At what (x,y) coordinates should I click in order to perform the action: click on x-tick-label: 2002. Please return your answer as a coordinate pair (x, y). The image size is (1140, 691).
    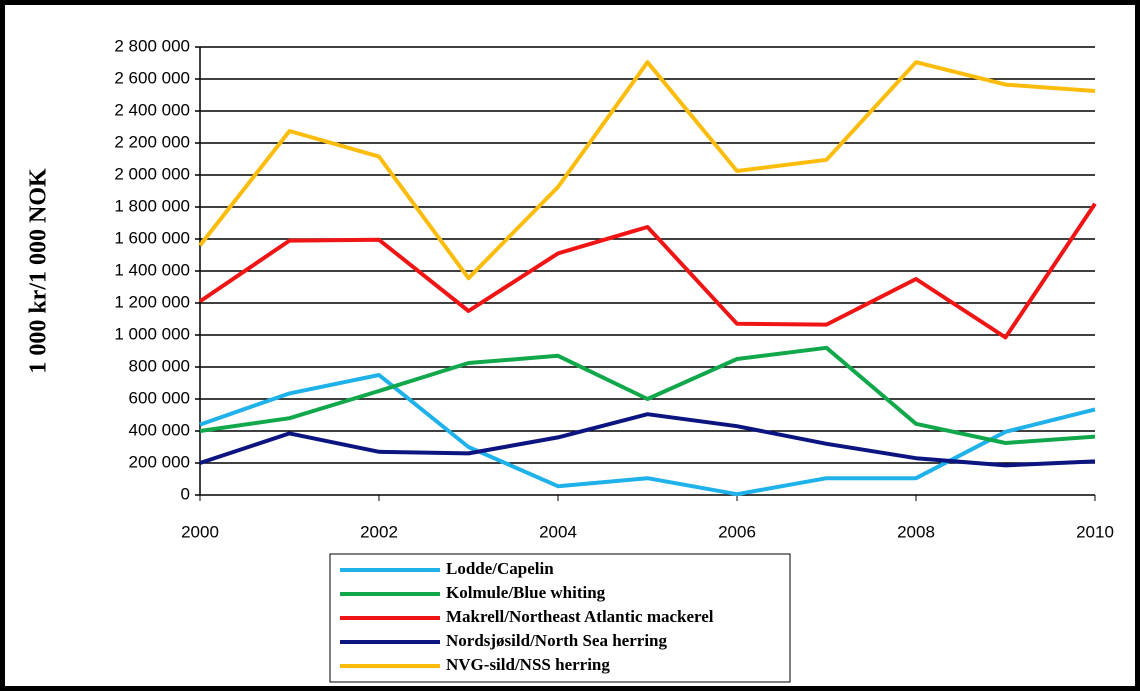
    Looking at the image, I should click on (379, 531).